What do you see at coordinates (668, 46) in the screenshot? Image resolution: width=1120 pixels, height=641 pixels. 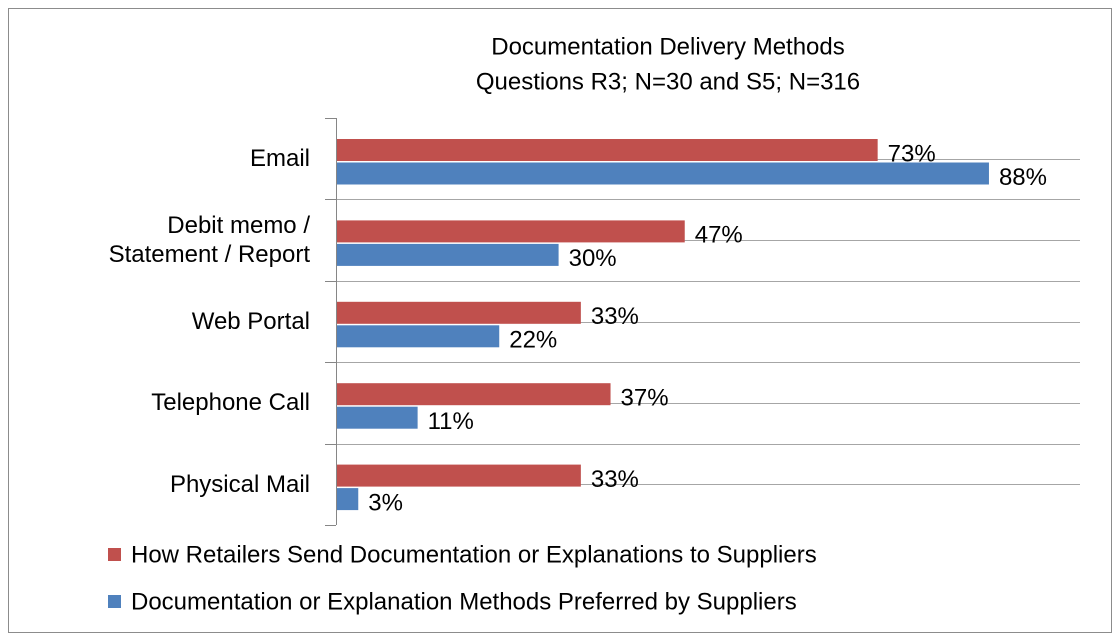 I see `chart-title: Documentation Delivery Methods` at bounding box center [668, 46].